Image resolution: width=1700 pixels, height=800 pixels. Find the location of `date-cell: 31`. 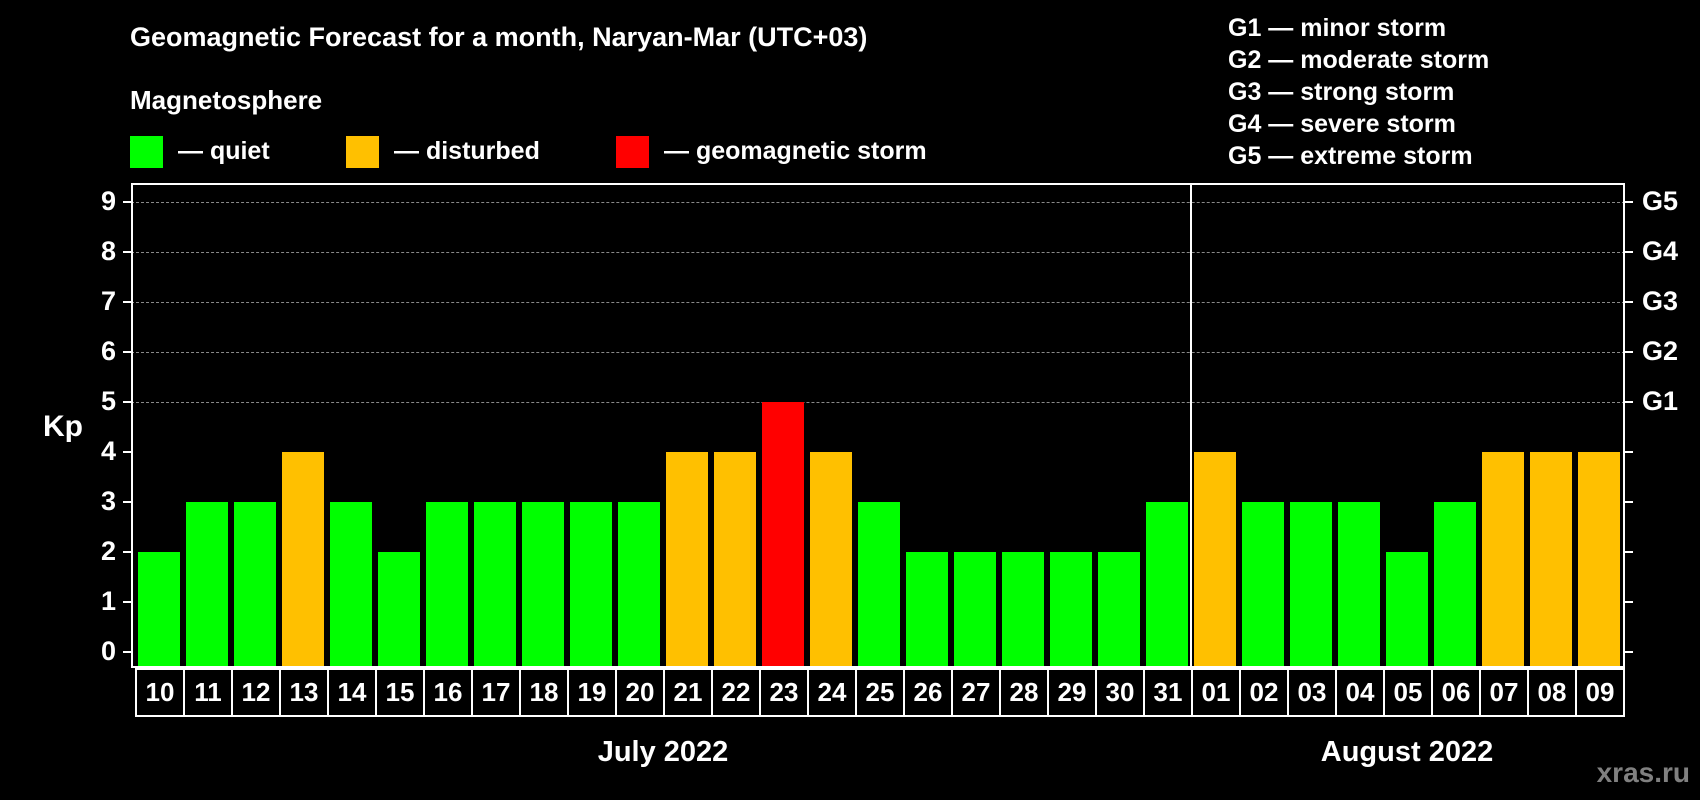

date-cell: 31 is located at coordinates (1168, 692).